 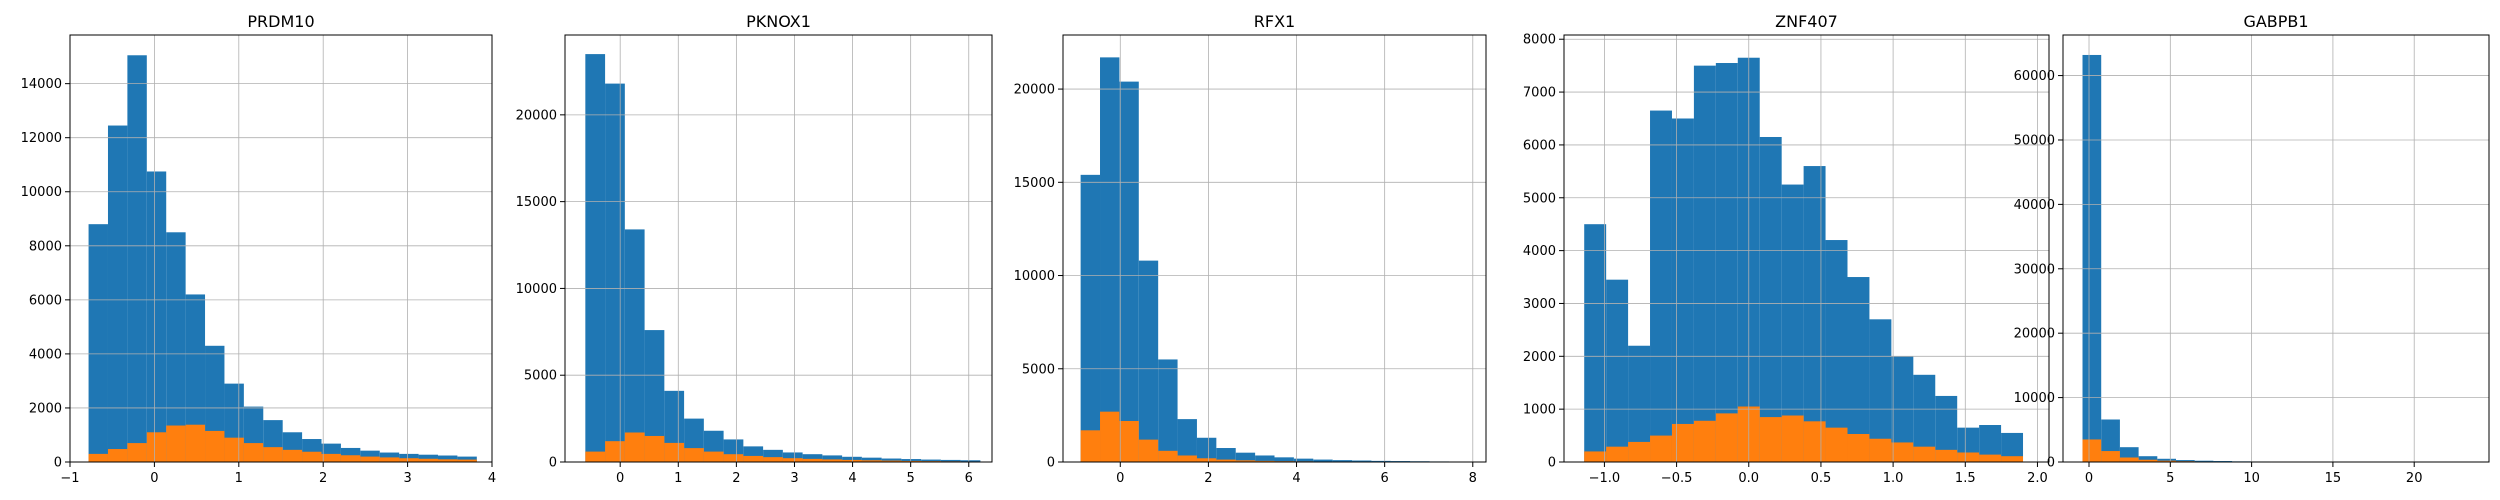 What do you see at coordinates (2034, 76) in the screenshot?
I see `y-tick-label: 60000` at bounding box center [2034, 76].